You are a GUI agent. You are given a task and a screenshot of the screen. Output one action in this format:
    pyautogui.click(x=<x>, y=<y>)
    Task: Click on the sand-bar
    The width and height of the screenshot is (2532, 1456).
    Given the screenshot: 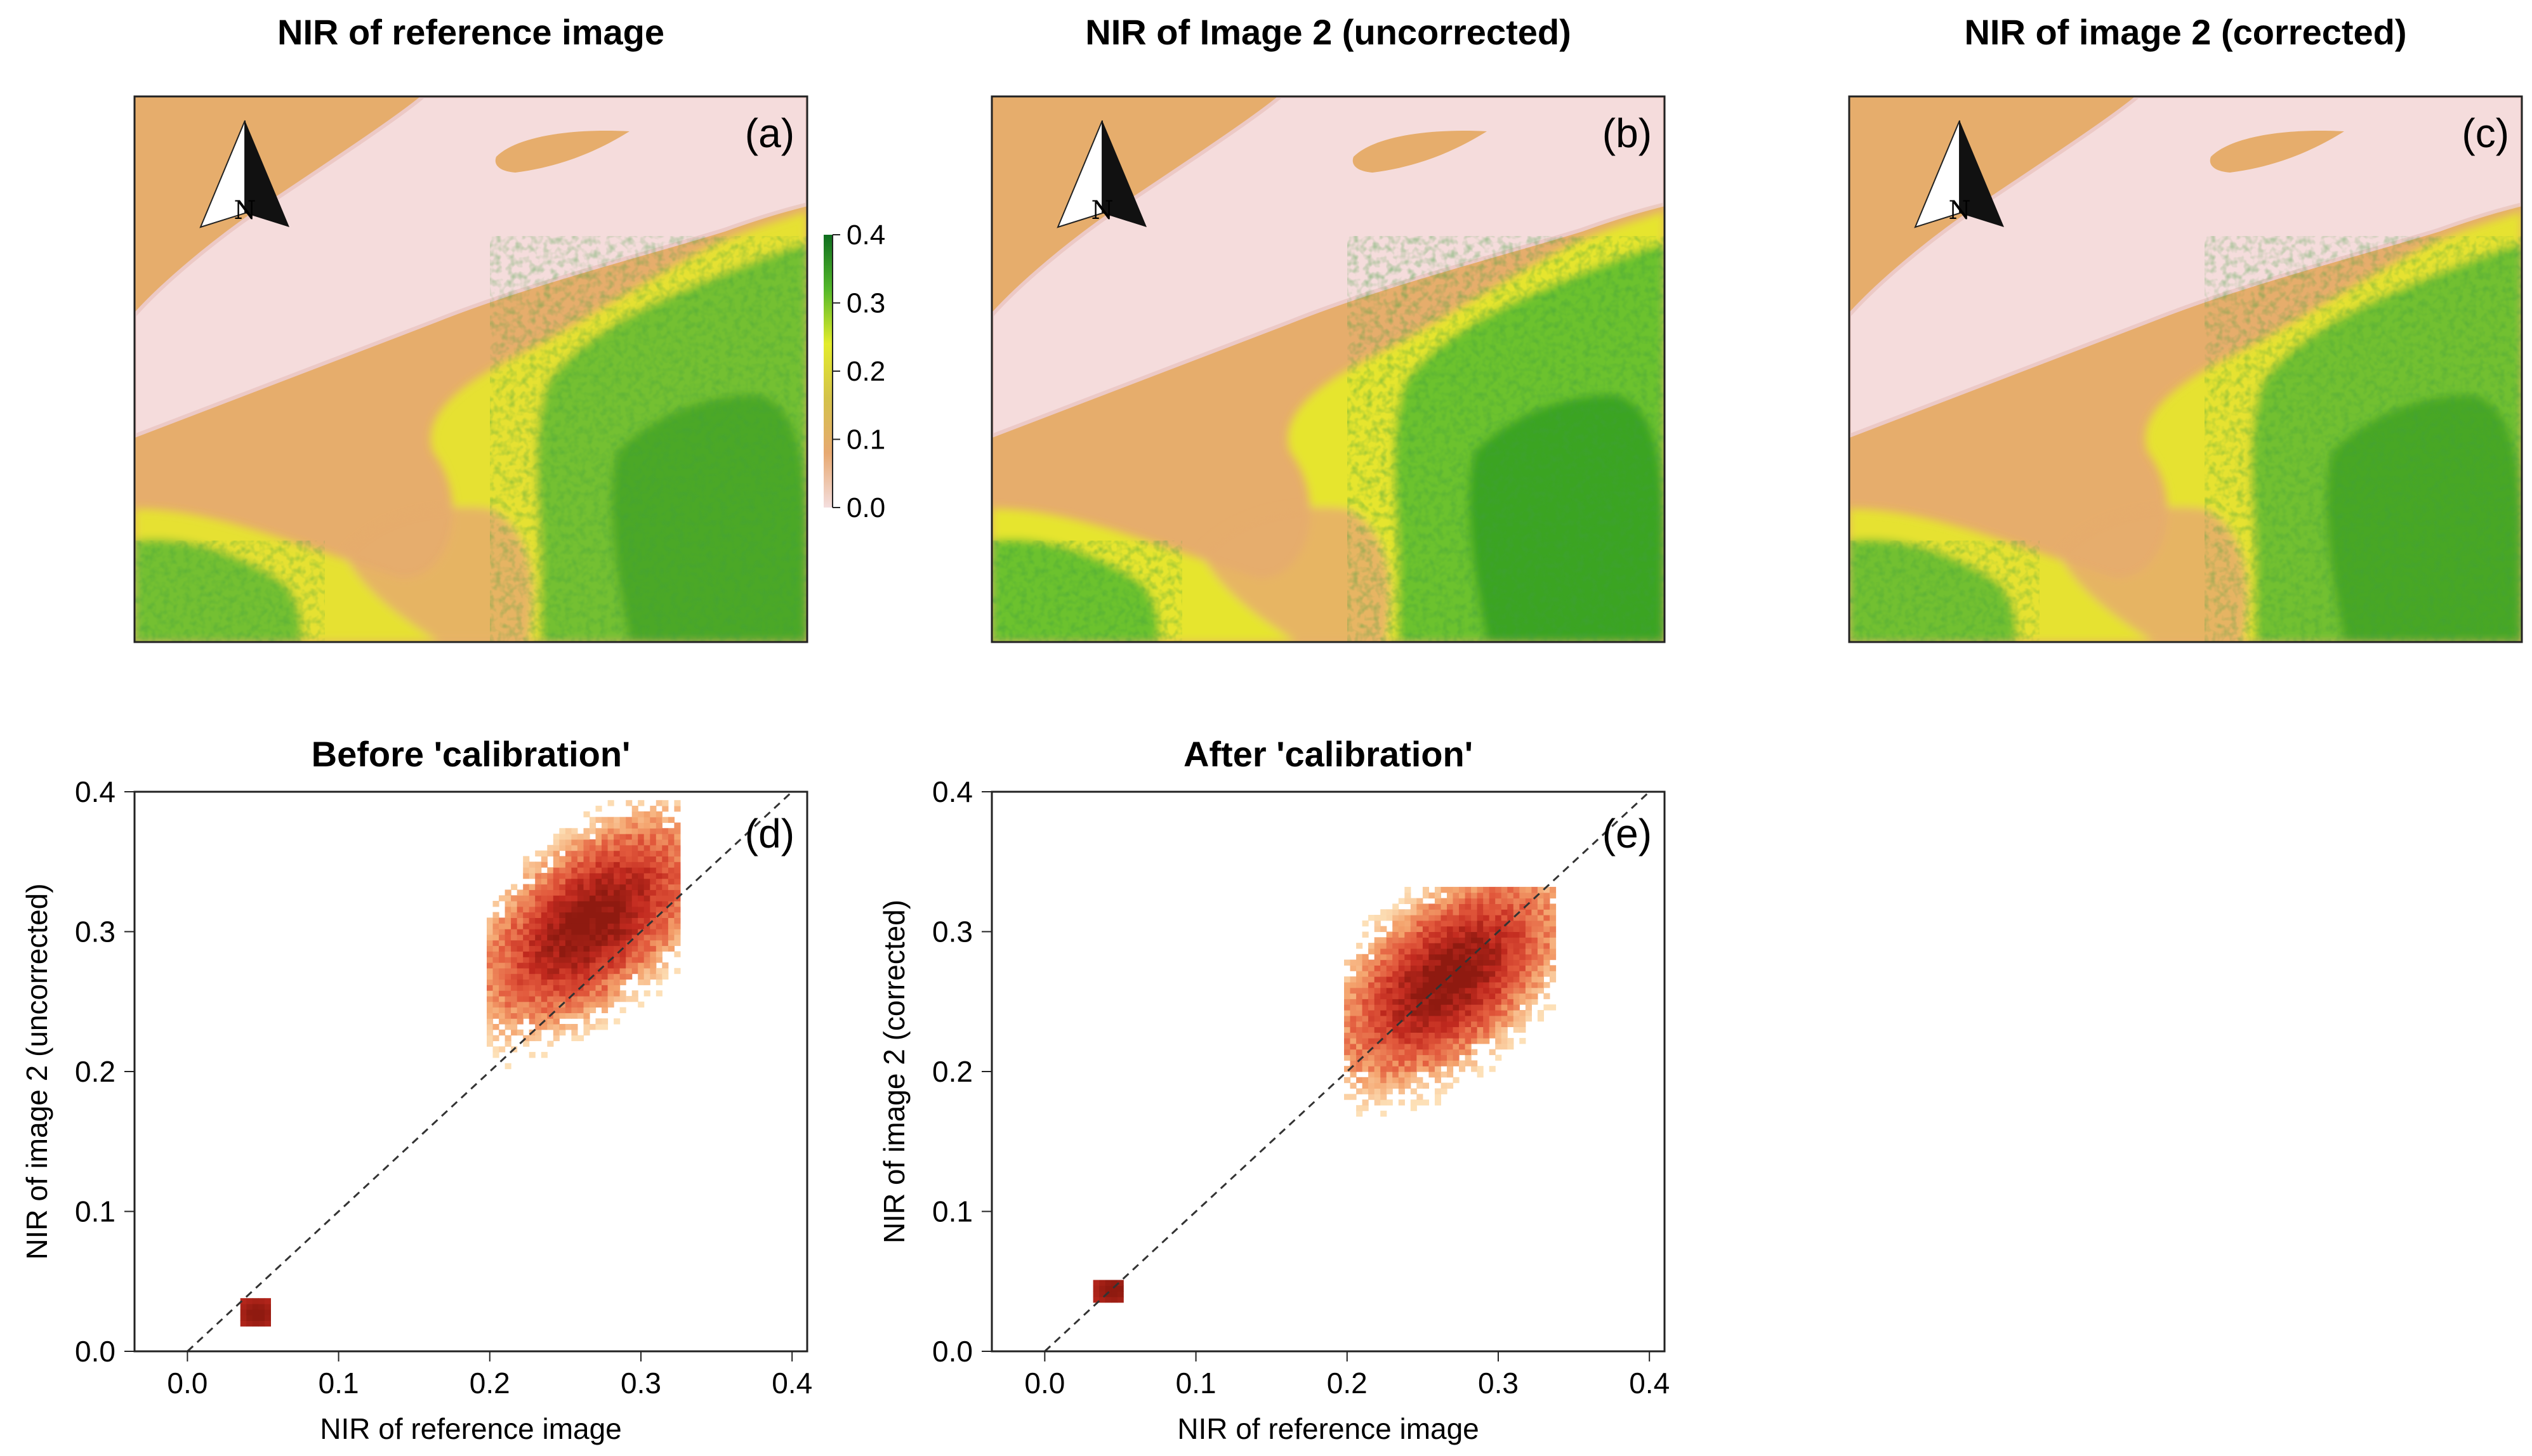 What is the action you would take?
    pyautogui.click(x=2277, y=152)
    